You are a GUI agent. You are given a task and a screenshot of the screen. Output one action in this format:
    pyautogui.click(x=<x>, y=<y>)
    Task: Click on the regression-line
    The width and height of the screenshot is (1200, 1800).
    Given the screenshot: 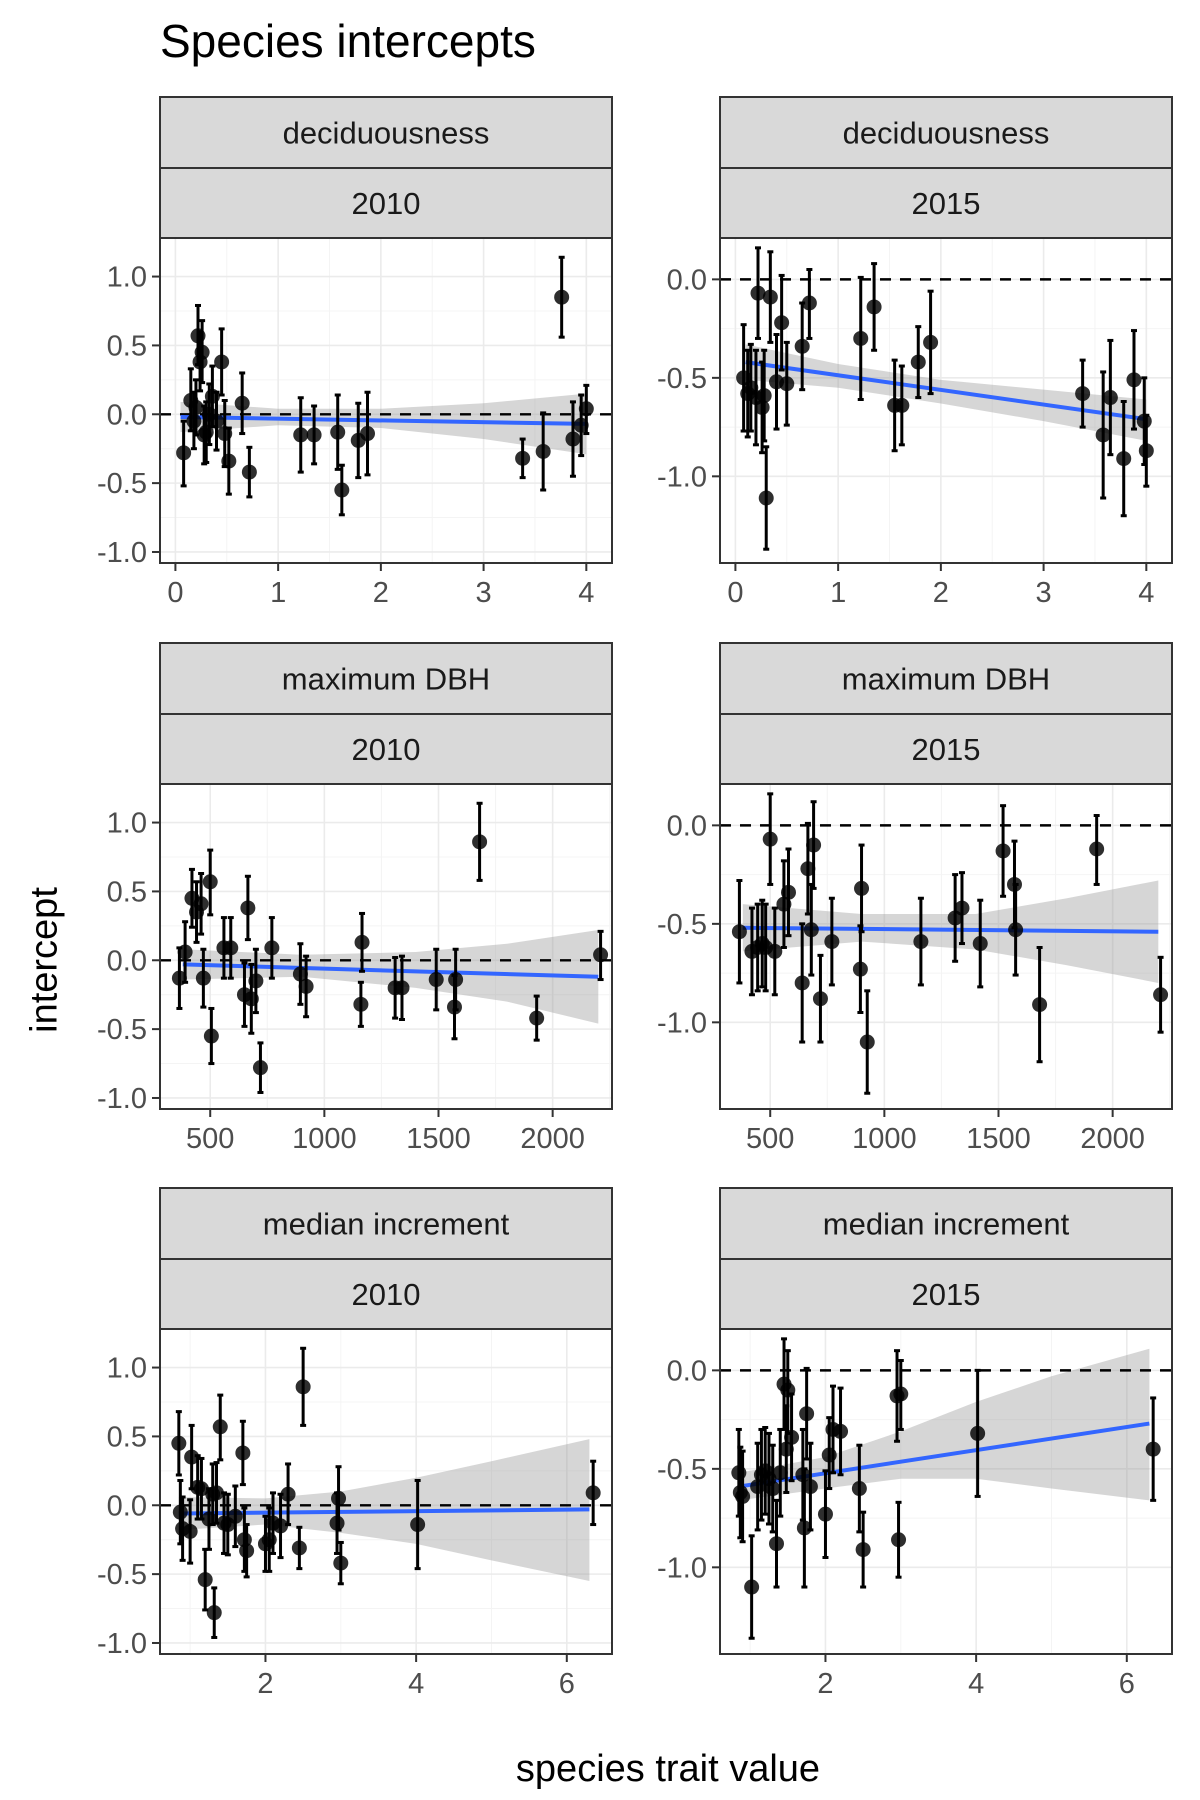 What is the action you would take?
    pyautogui.click(x=384, y=1511)
    